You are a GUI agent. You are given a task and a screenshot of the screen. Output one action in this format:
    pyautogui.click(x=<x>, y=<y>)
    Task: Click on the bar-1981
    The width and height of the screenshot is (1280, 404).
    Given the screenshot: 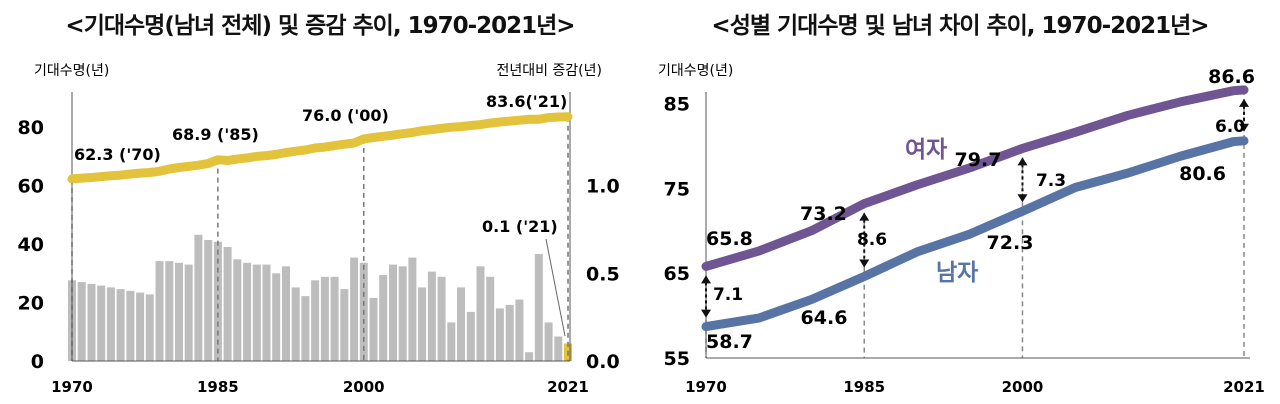 What is the action you would take?
    pyautogui.click(x=179, y=311)
    